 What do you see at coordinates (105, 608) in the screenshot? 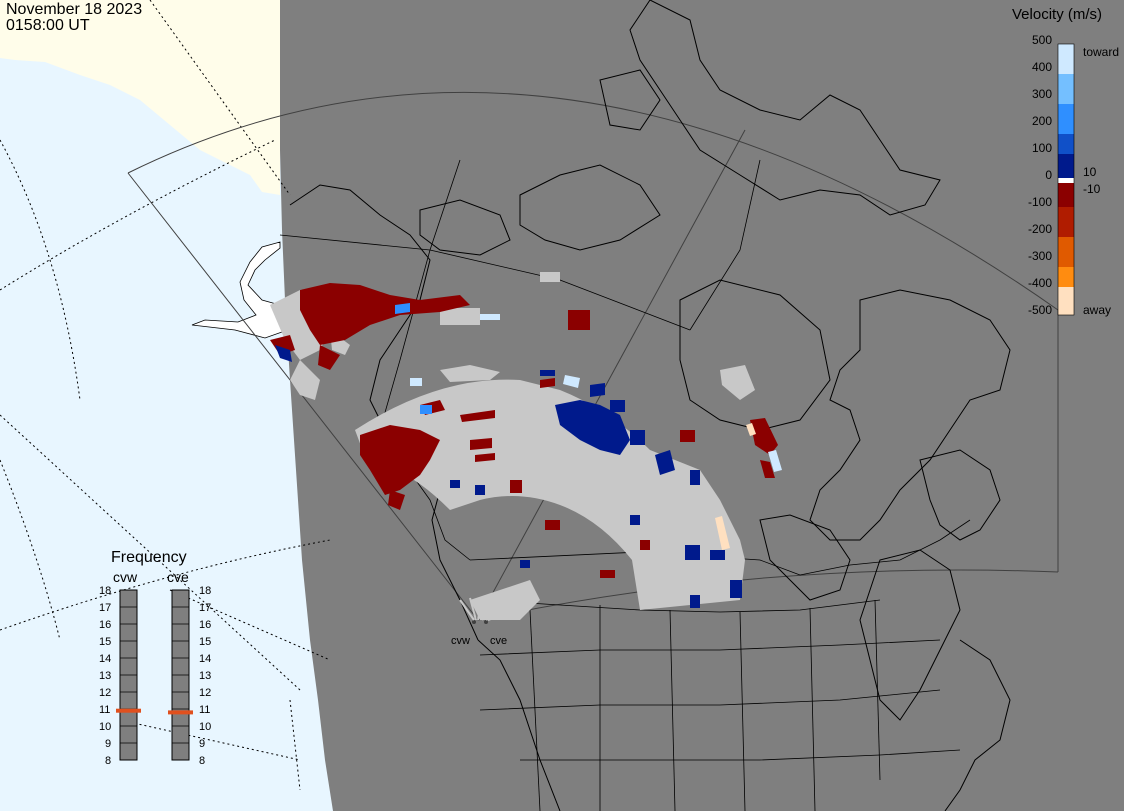
I see `frequency-tick-left: 17` at bounding box center [105, 608].